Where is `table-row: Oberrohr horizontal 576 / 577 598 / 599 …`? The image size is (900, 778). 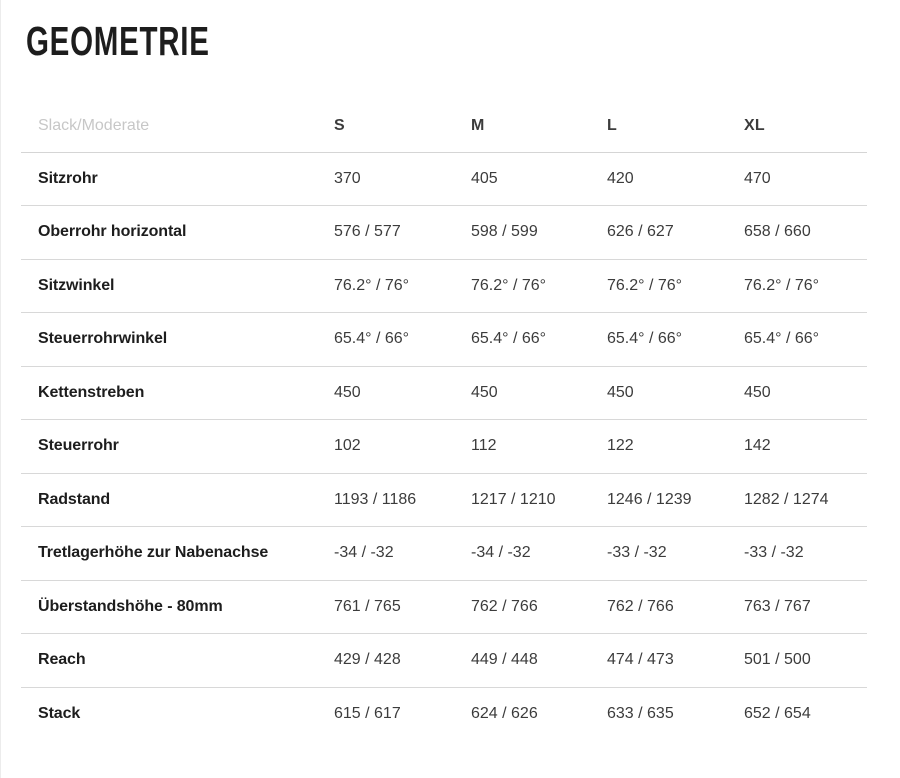 table-row: Oberrohr horizontal 576 / 577 598 / 599 … is located at coordinates (444, 232).